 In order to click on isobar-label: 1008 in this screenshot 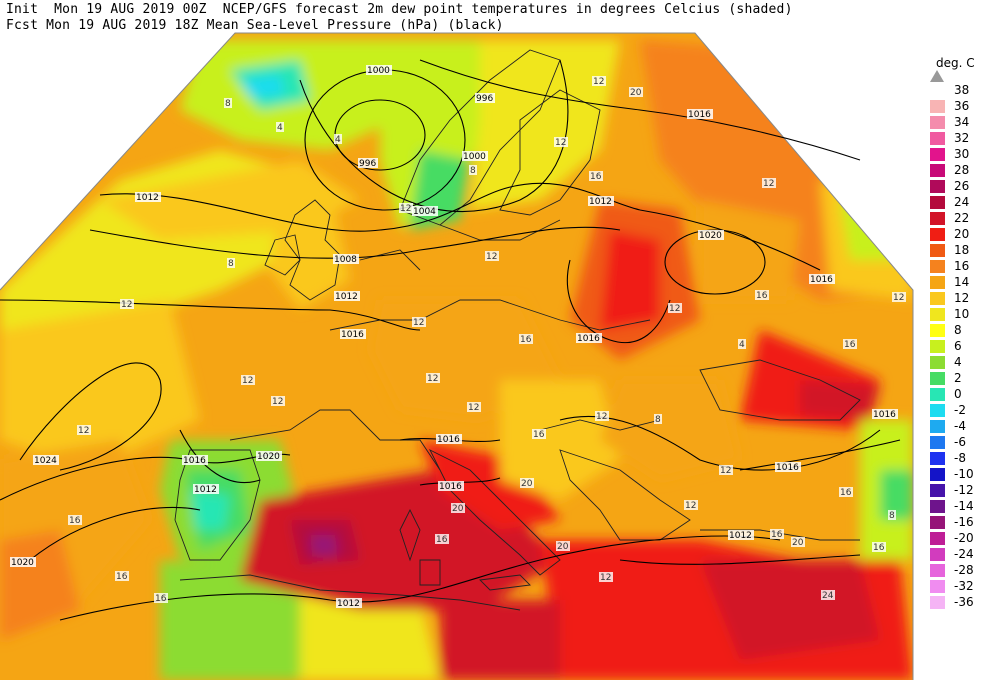, I will do `click(345, 260)`.